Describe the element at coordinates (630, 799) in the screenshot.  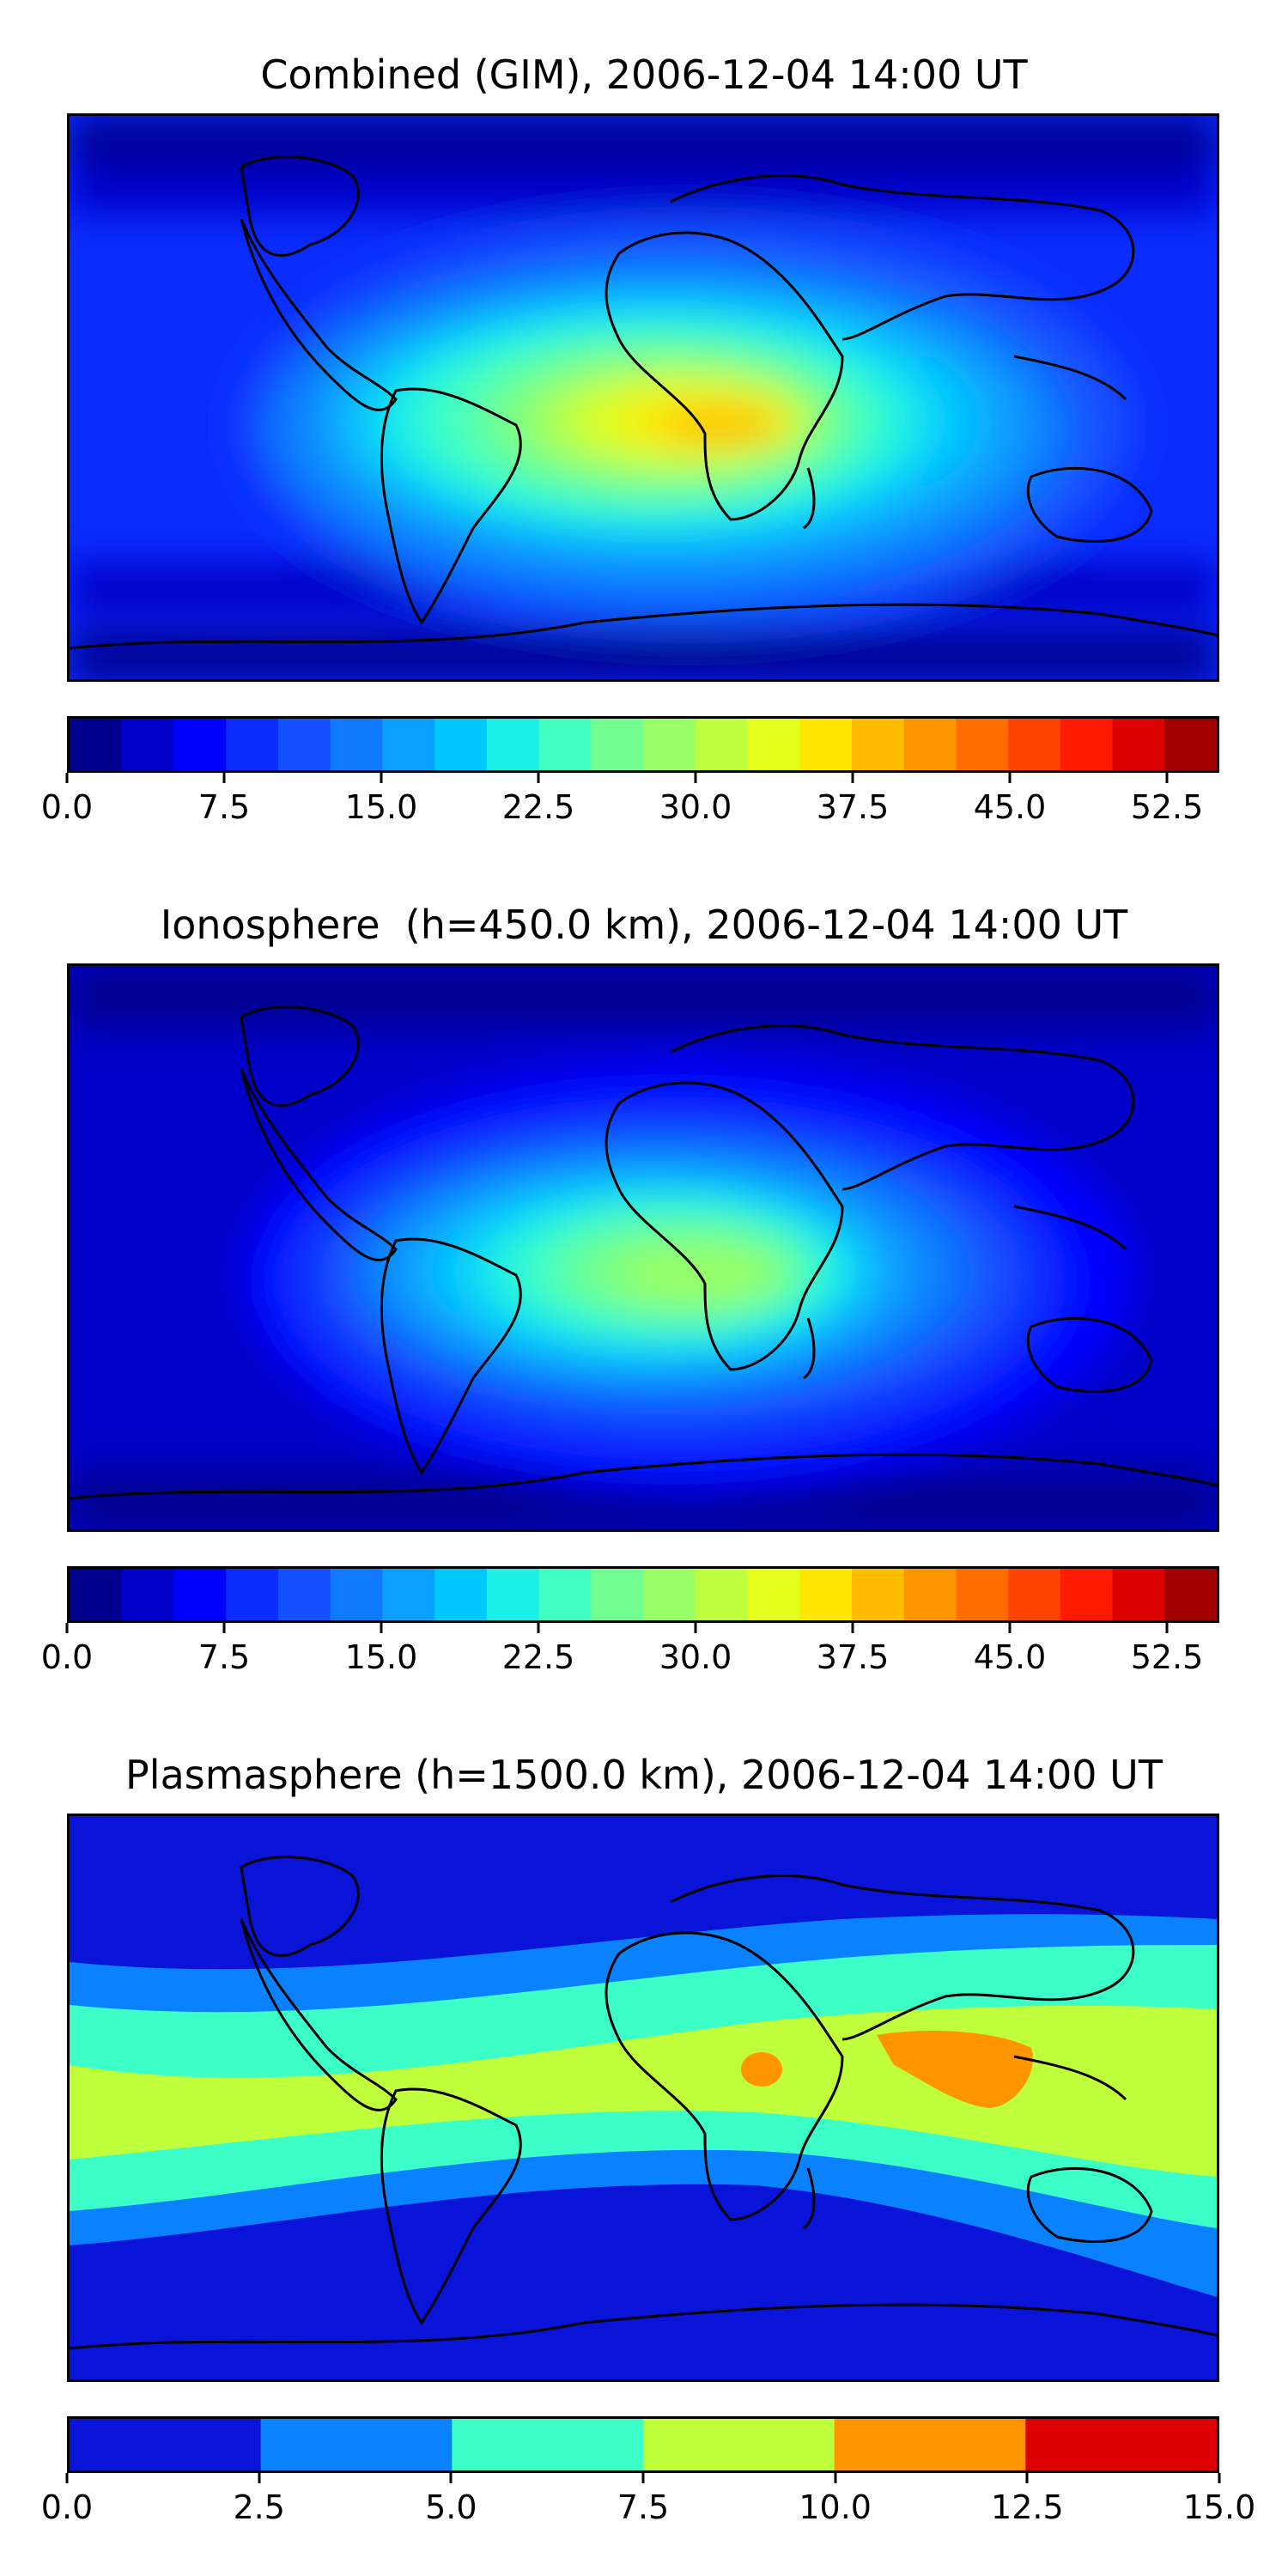
I see `colorbar-ticks-combined: 0.0 7.5 15.0 22.5 30.0 37.5 45.0 52.5` at that location.